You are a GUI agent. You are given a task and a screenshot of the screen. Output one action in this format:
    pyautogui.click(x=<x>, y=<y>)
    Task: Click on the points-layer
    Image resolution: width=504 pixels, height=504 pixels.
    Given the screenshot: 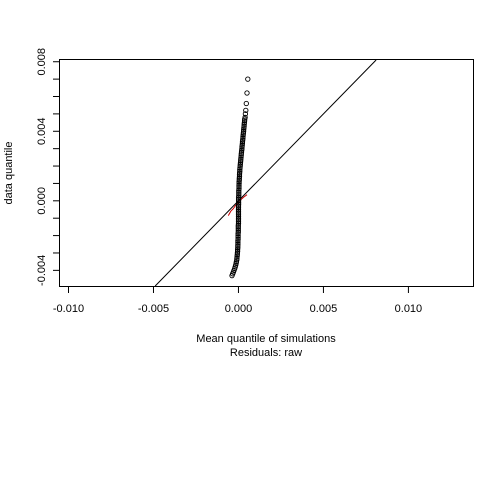 What is the action you would take?
    pyautogui.click(x=240, y=177)
    